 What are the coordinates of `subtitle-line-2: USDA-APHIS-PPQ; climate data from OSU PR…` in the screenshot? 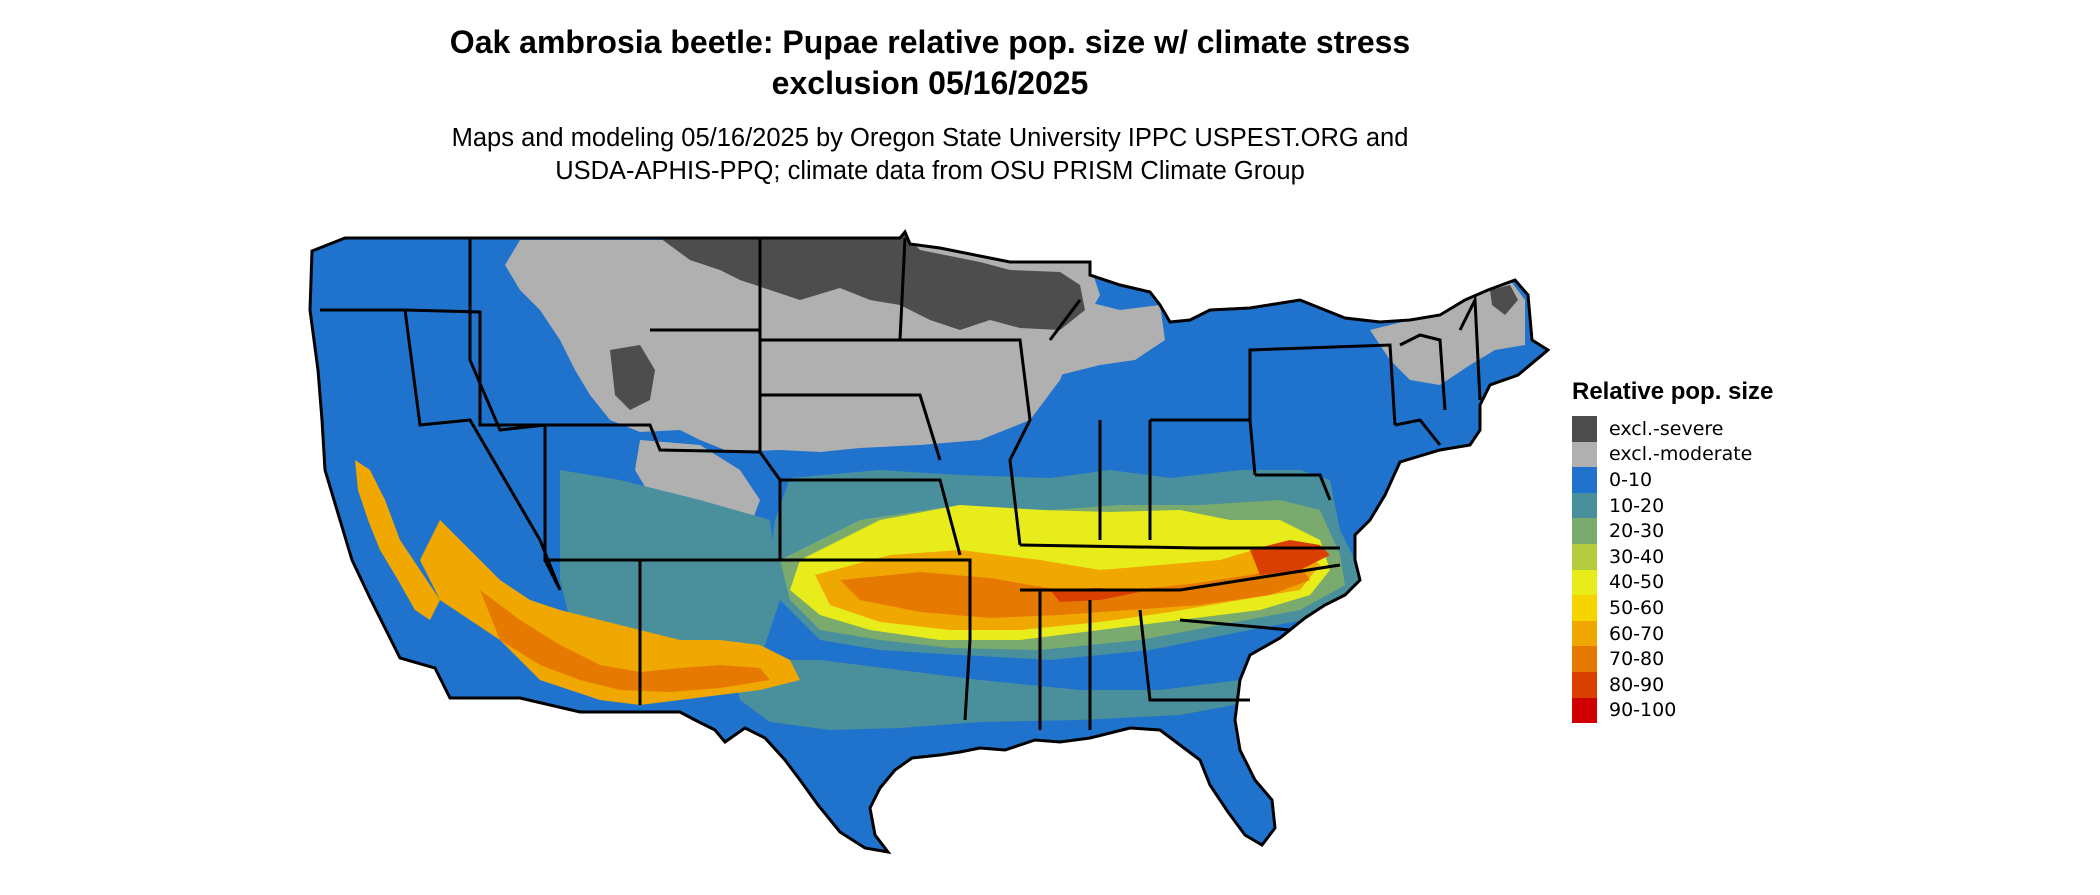 It's located at (930, 171).